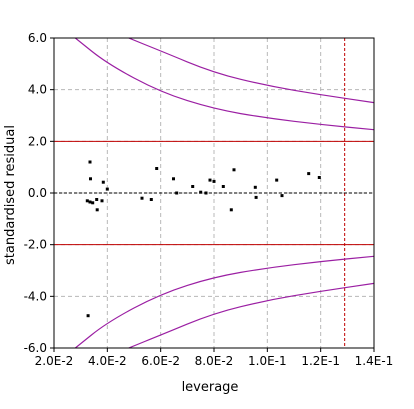  What do you see at coordinates (267, 361) in the screenshot?
I see `x-tick-label: 1.0E-1` at bounding box center [267, 361].